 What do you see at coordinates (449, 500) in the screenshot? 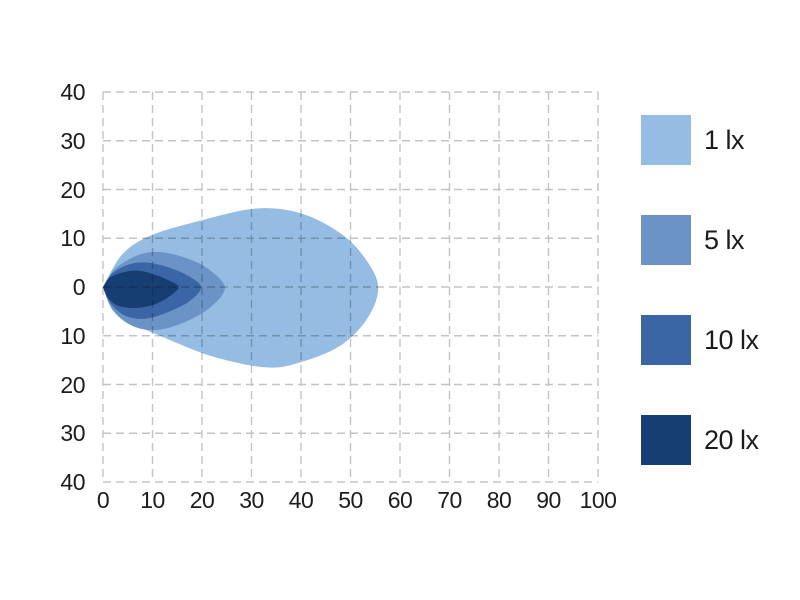
I see `x-tick-label: 70` at bounding box center [449, 500].